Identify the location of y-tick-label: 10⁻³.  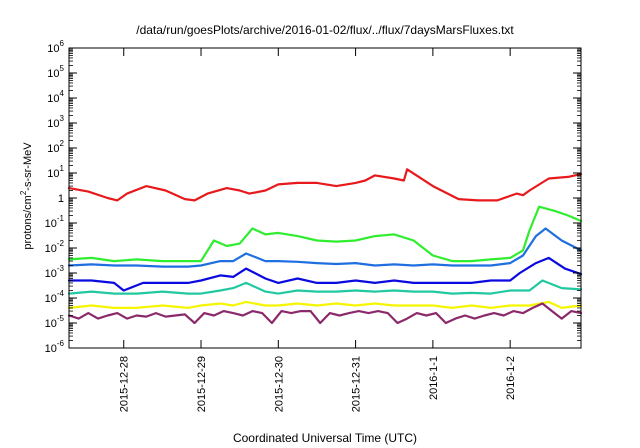
(55, 272).